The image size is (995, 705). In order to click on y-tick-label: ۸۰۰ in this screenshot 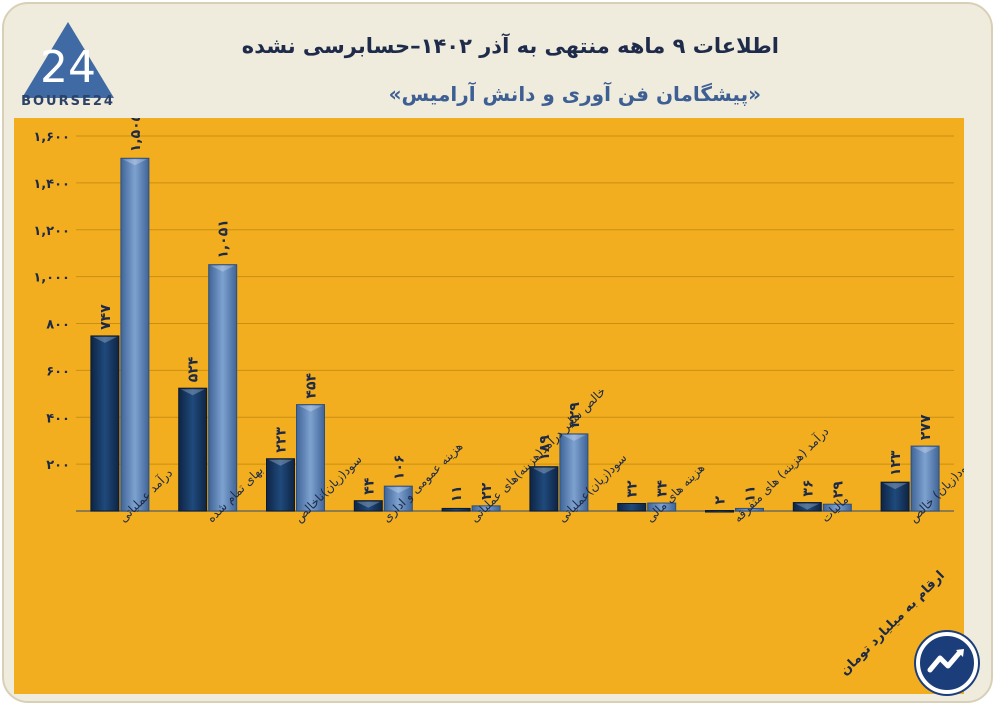, I will do `click(58, 325)`.